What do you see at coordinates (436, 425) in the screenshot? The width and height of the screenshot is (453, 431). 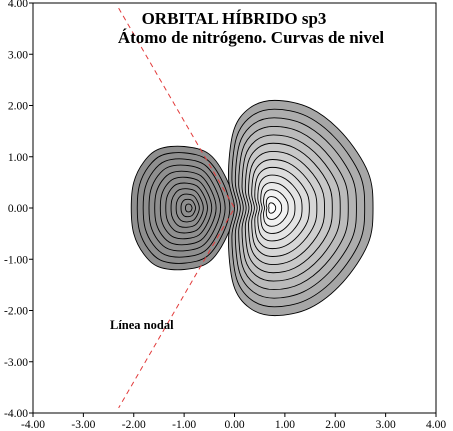 I see `x-tick-label: 4.00` at bounding box center [436, 425].